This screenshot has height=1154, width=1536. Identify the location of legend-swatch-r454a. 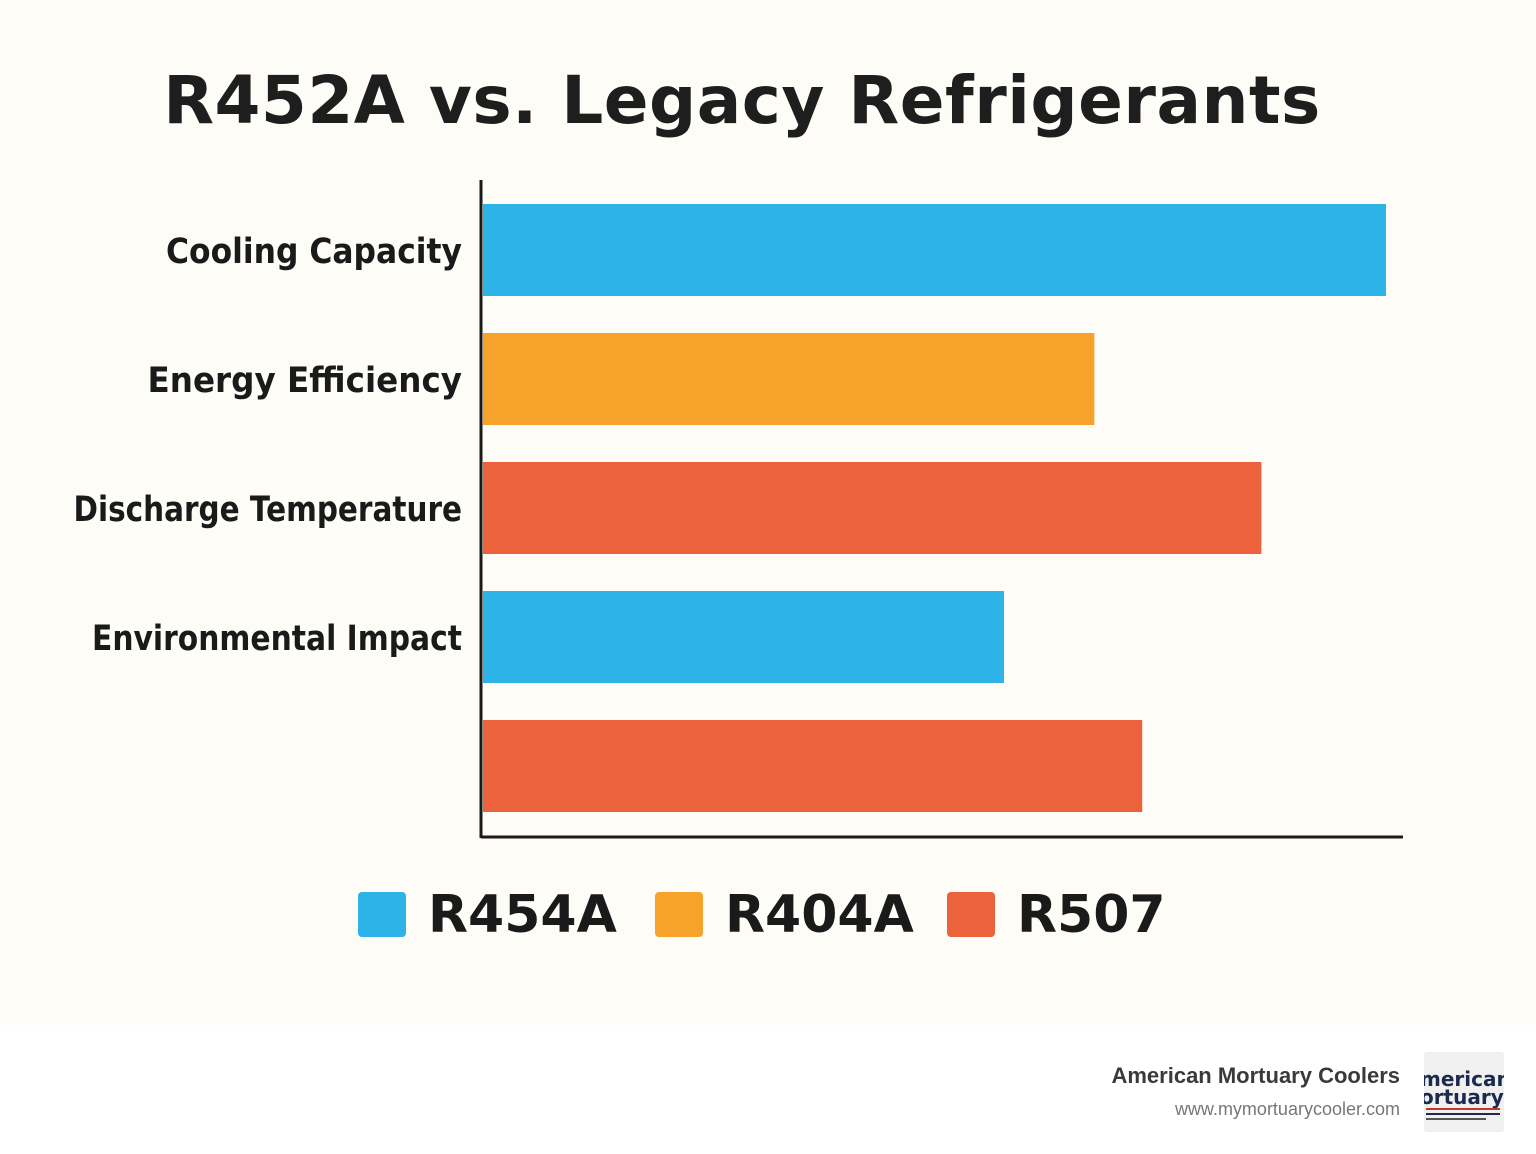
(382, 914).